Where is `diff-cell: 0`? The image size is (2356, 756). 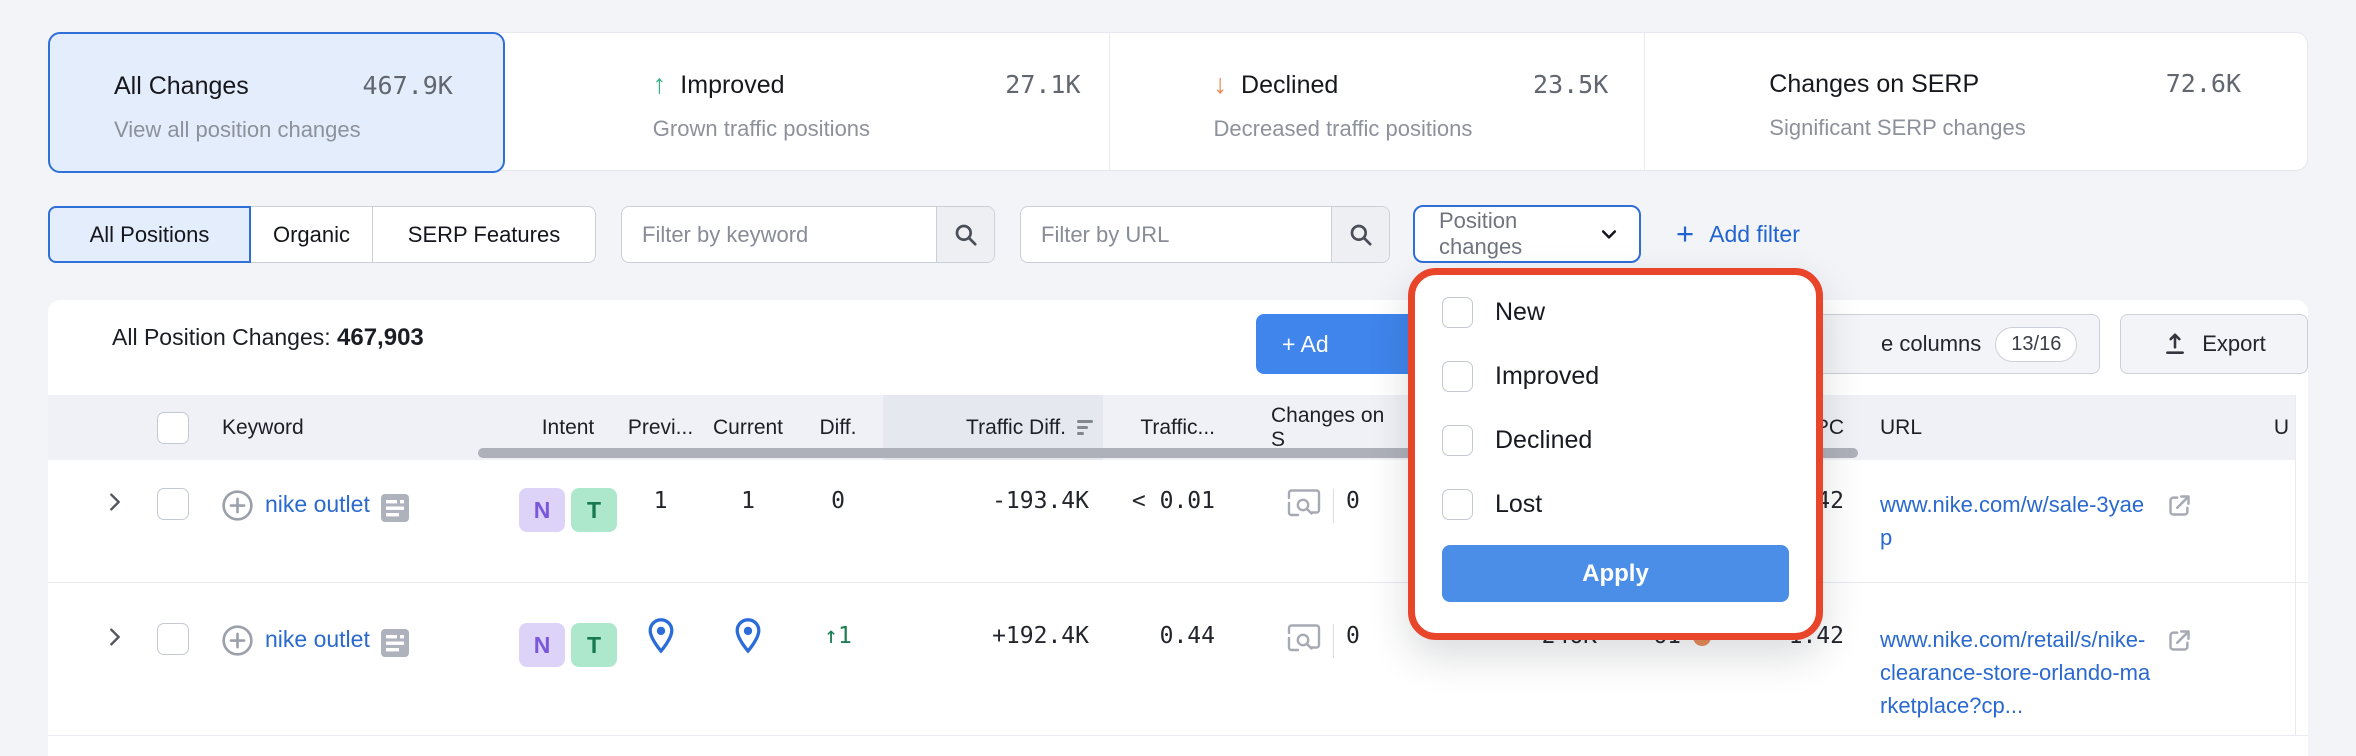 diff-cell: 0 is located at coordinates (838, 501).